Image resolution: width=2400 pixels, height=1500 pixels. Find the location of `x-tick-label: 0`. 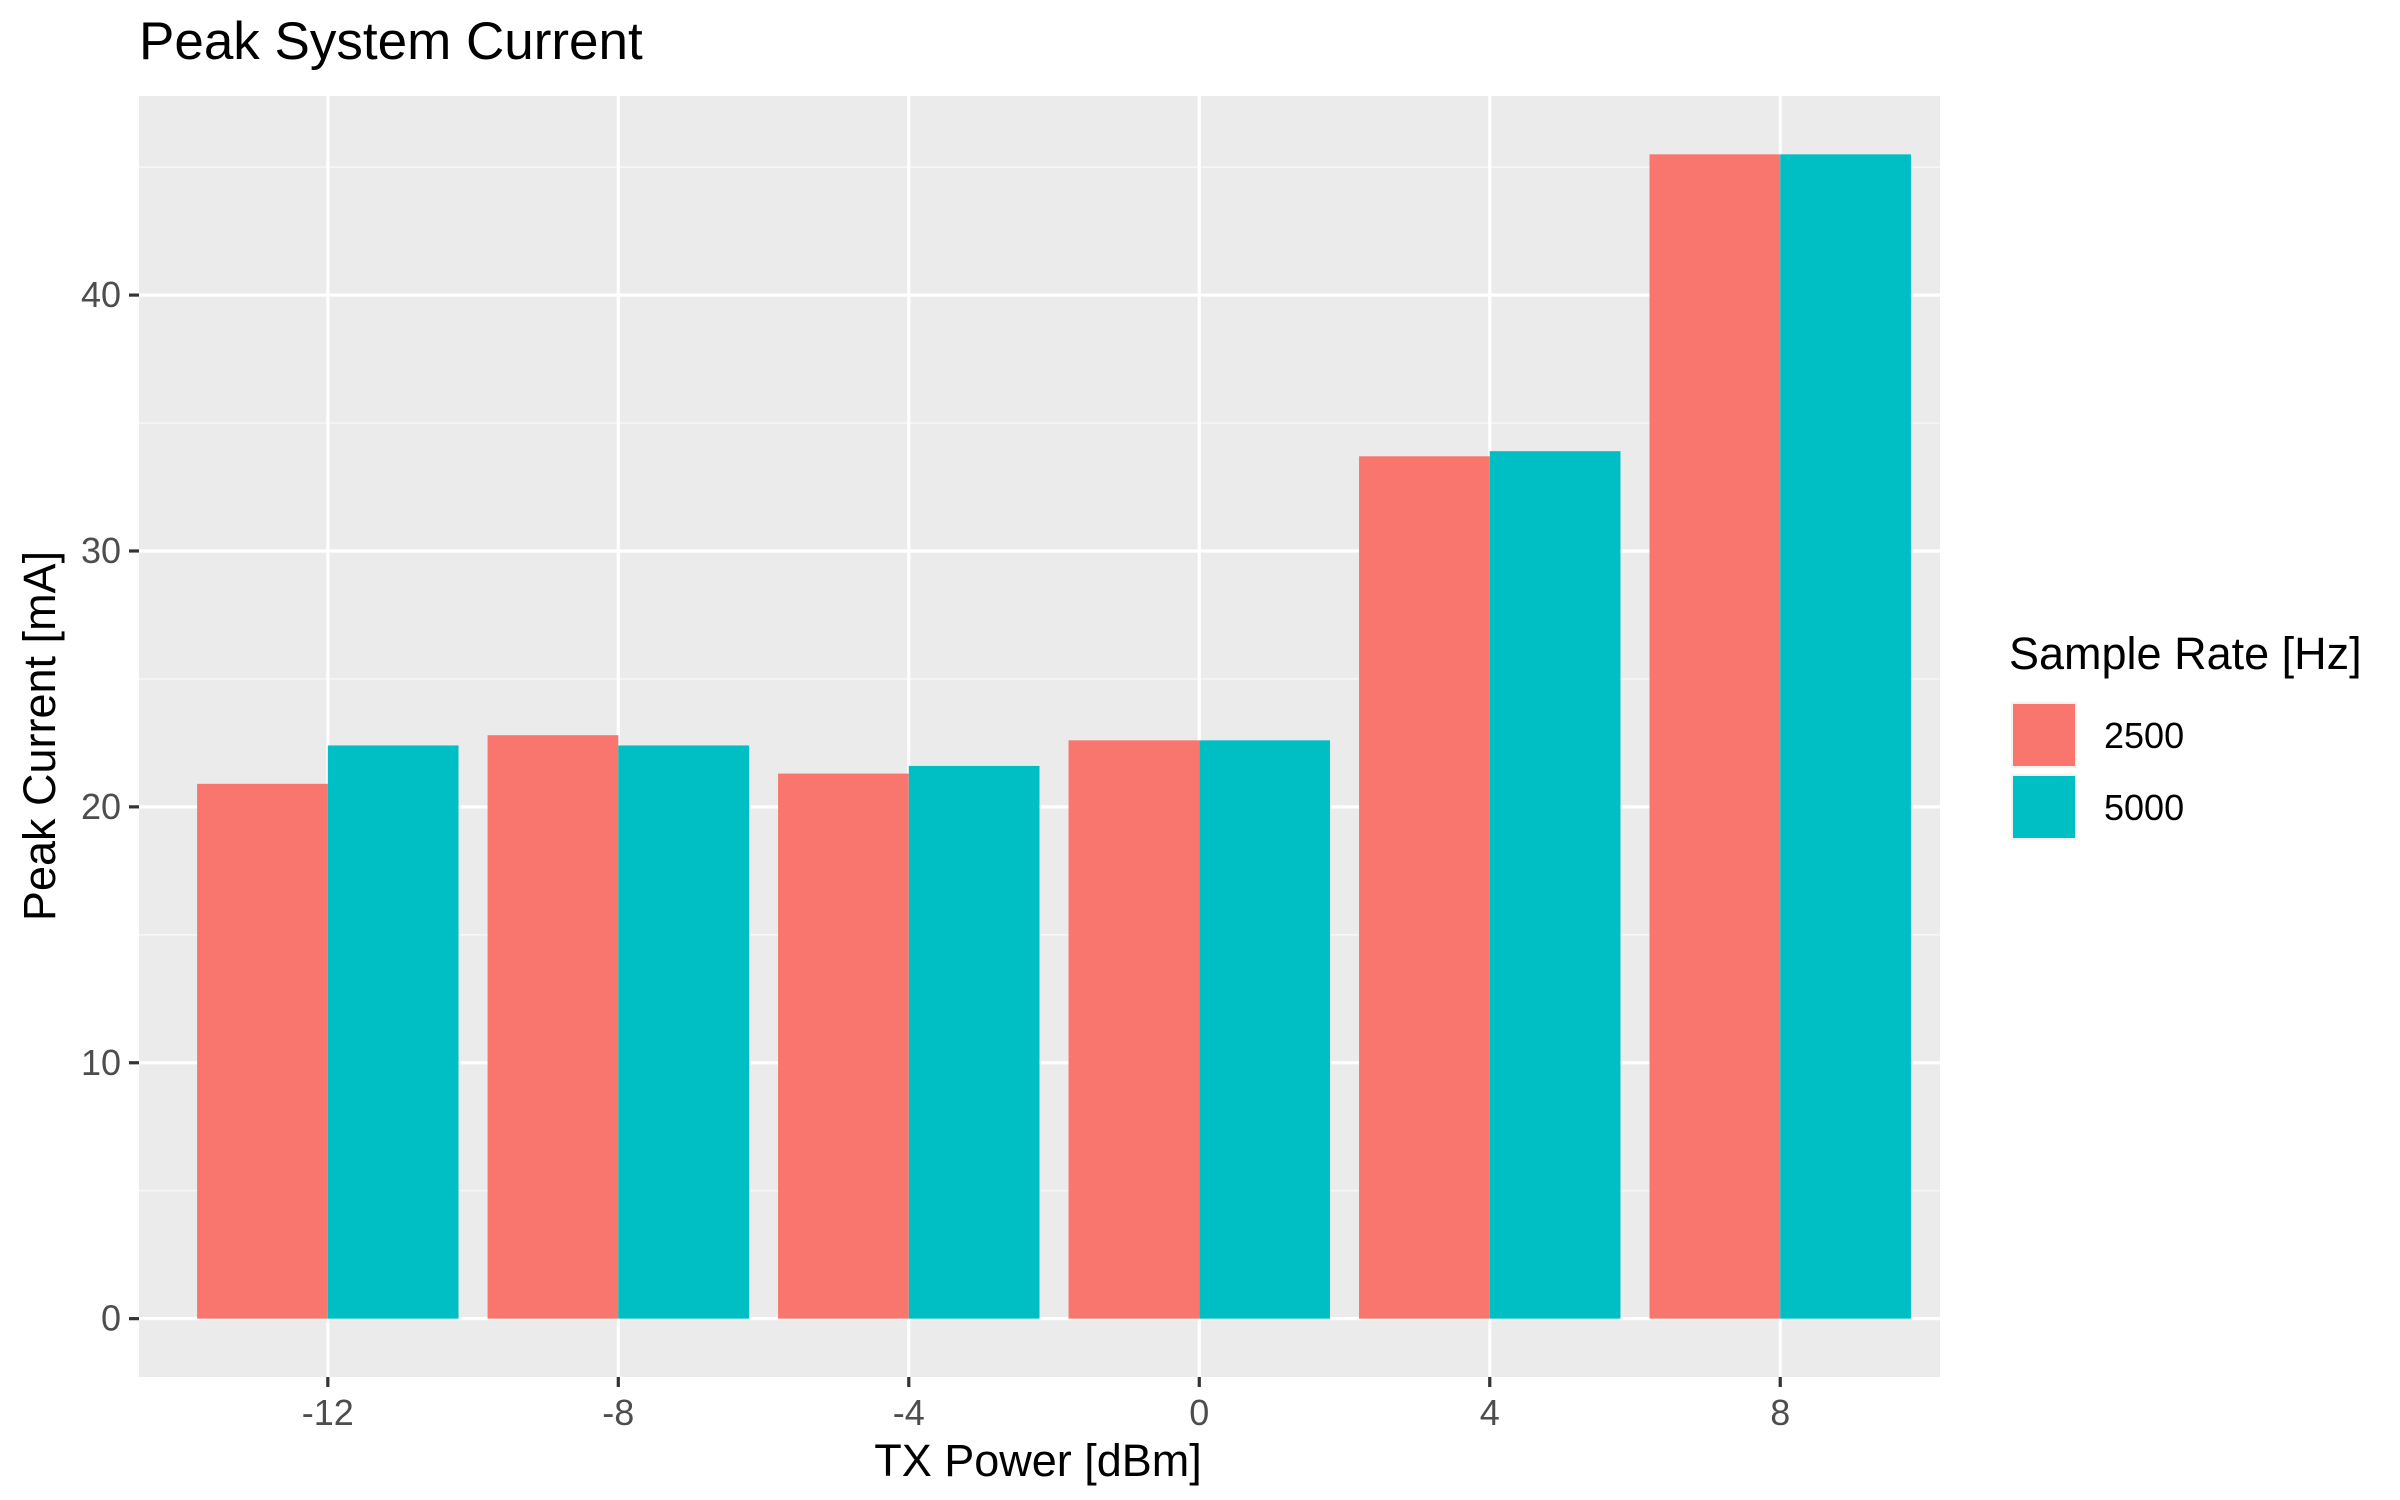

x-tick-label: 0 is located at coordinates (1199, 1412).